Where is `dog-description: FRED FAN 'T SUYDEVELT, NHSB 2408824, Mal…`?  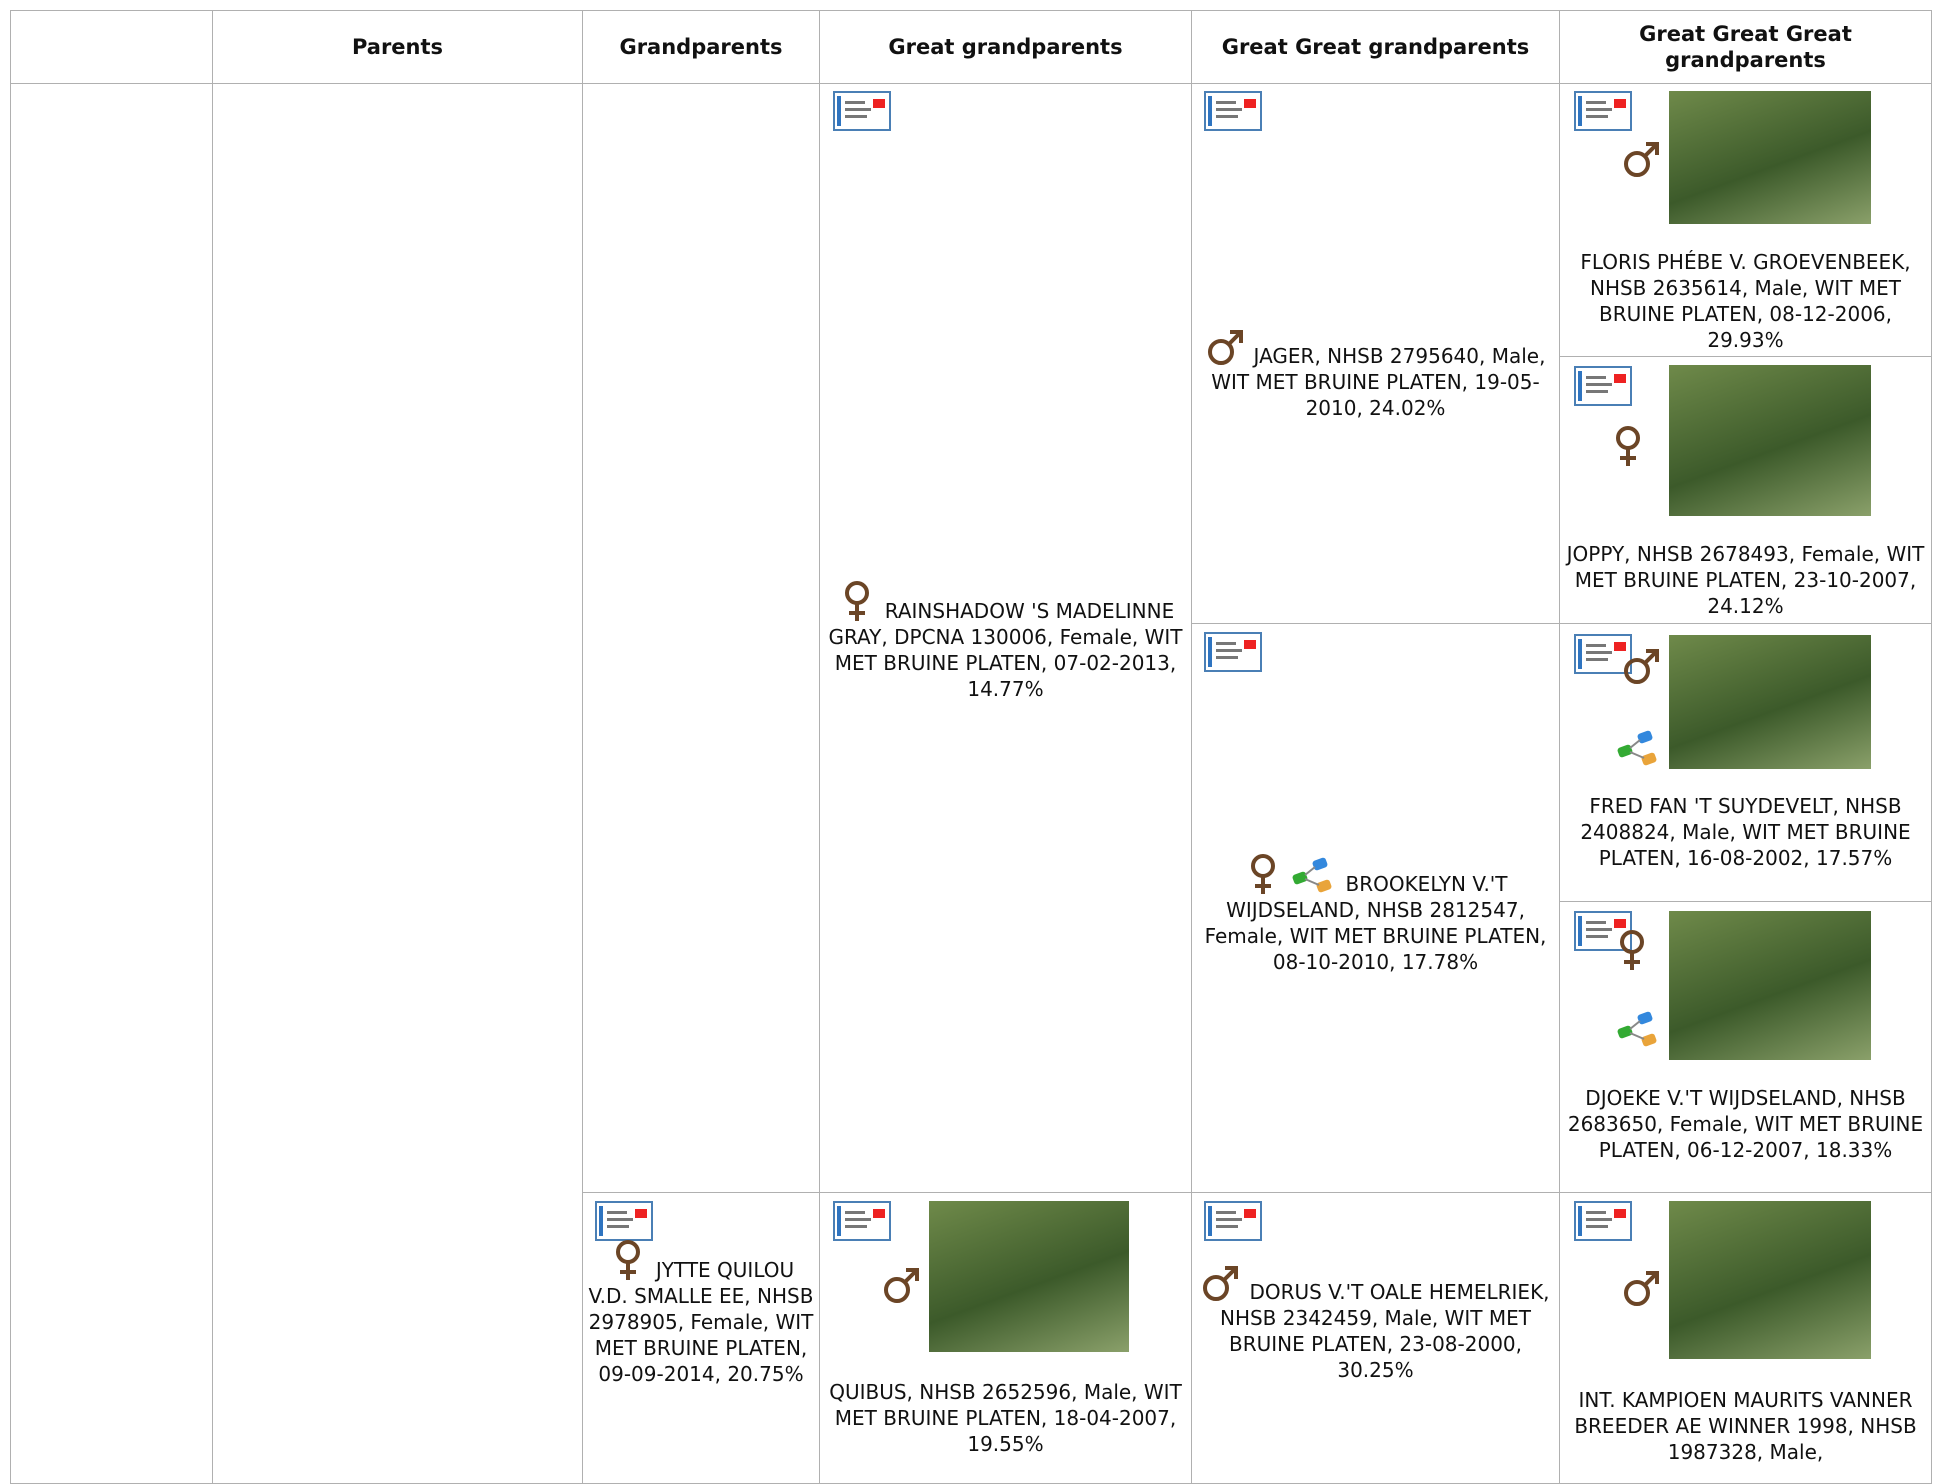
dog-description: FRED FAN 'T SUYDEVELT, NHSB 2408824, Mal… is located at coordinates (1745, 832).